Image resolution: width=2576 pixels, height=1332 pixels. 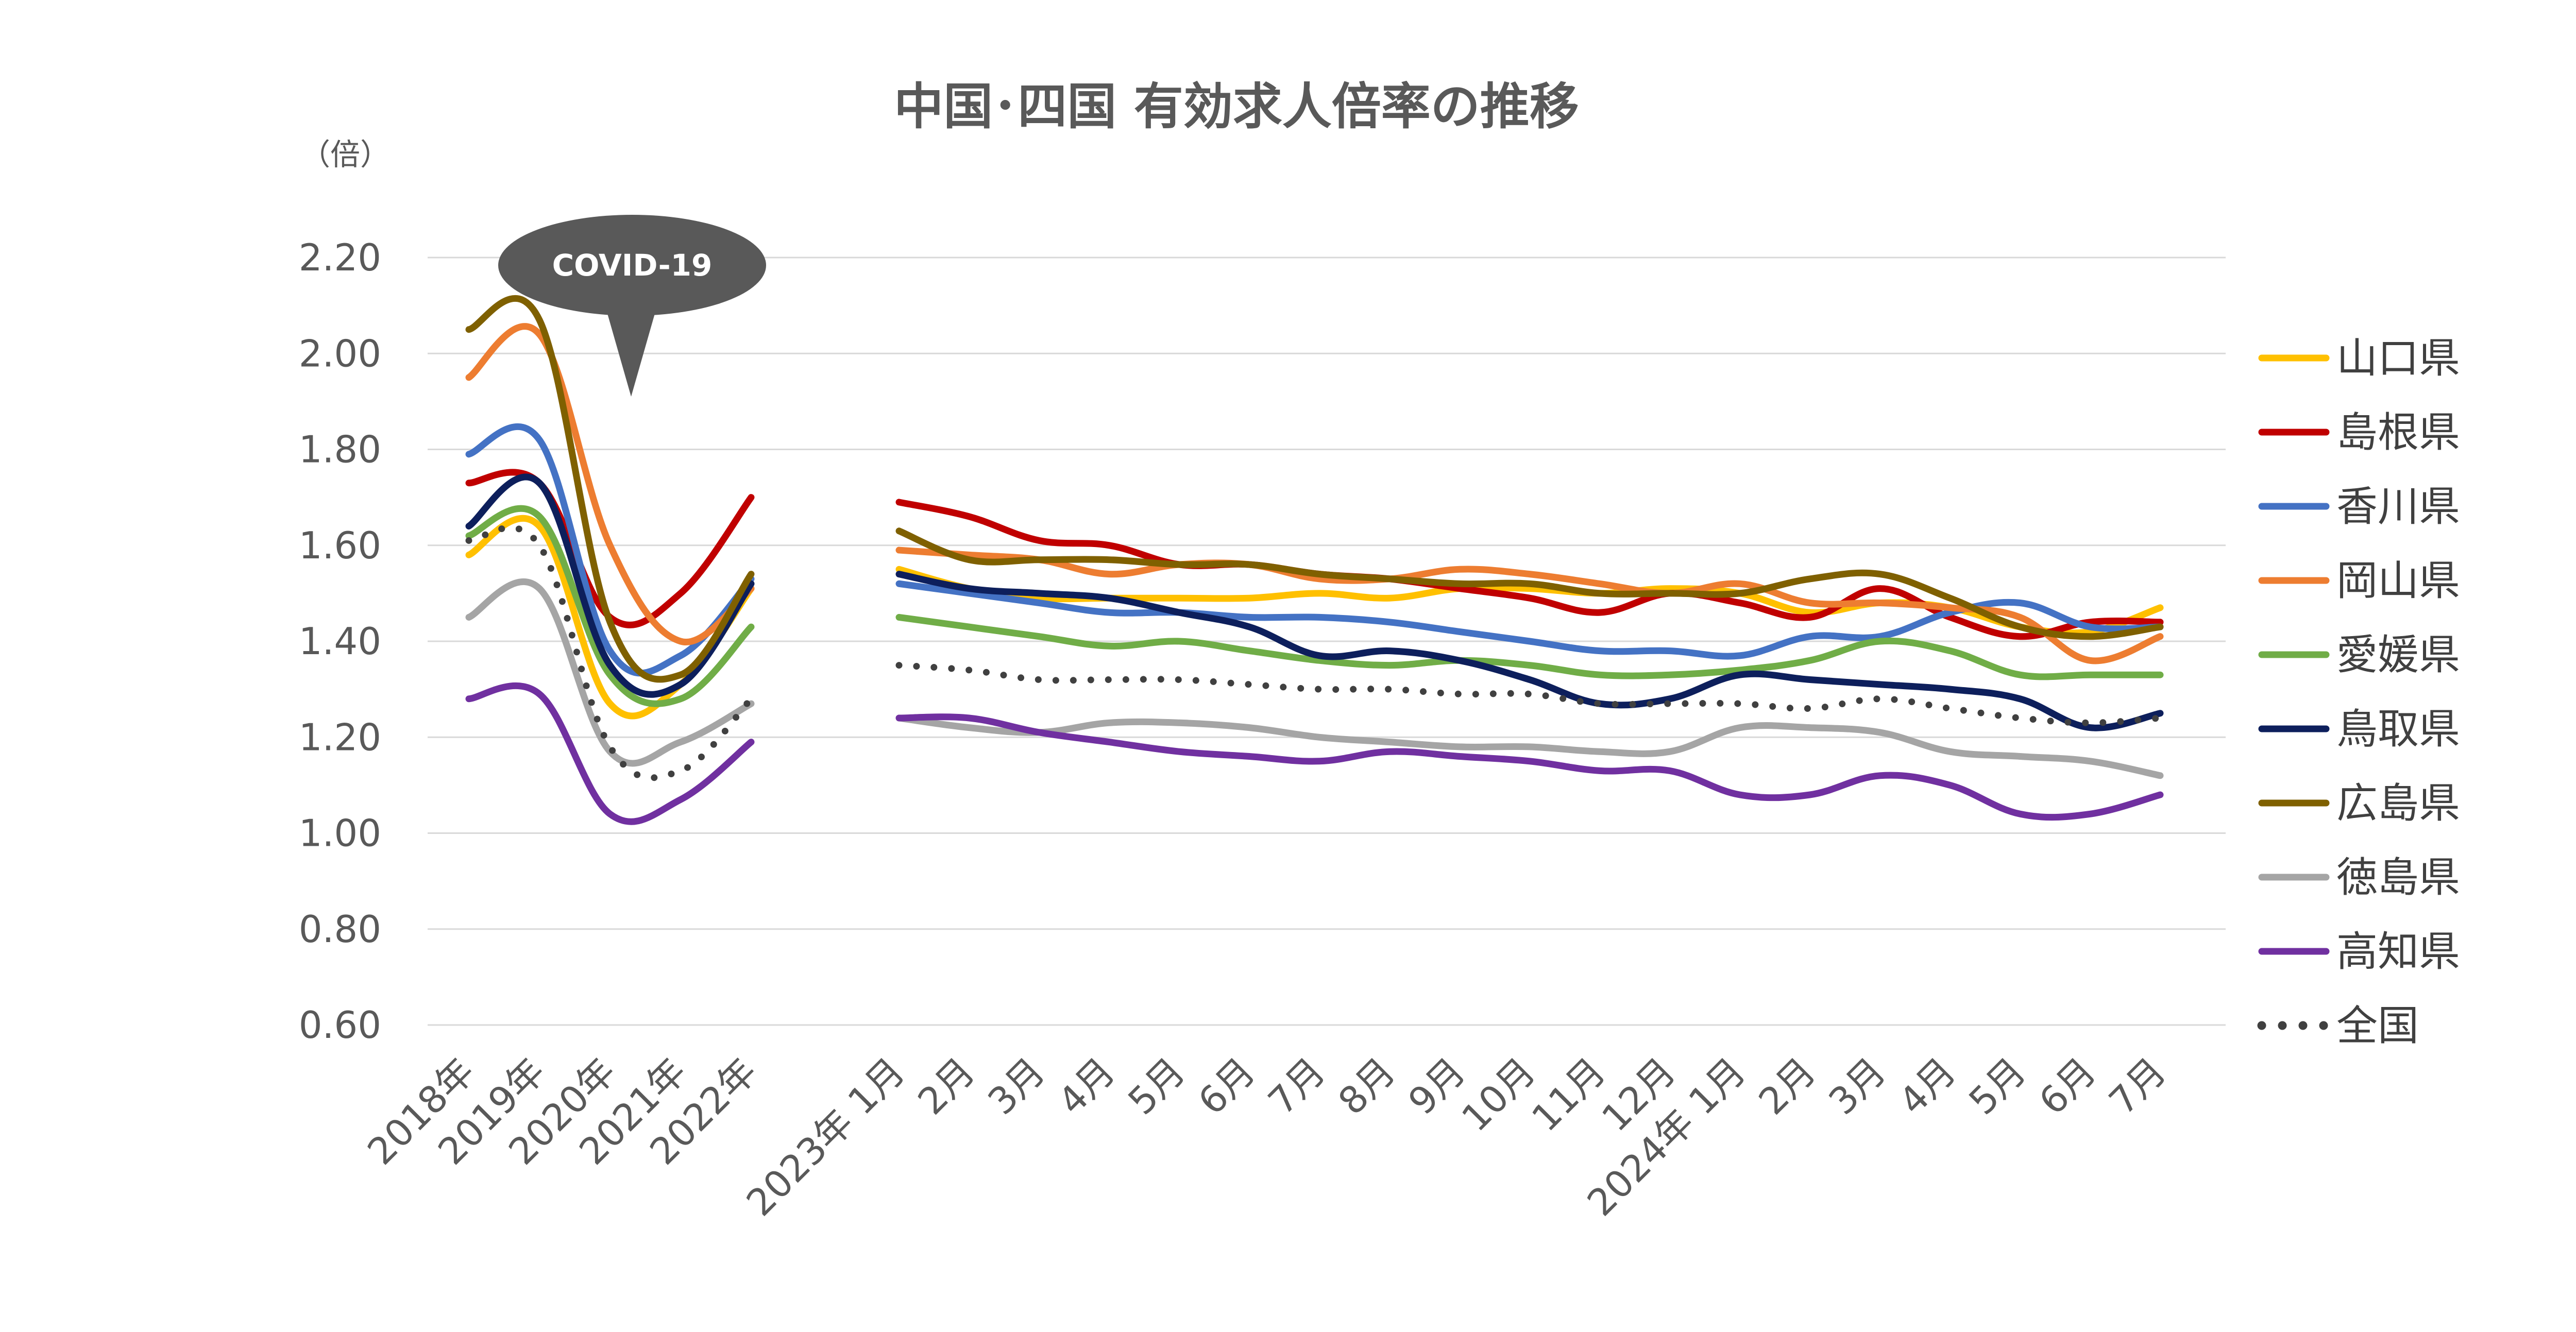 I want to click on series-徳島県, so click(x=1314, y=678).